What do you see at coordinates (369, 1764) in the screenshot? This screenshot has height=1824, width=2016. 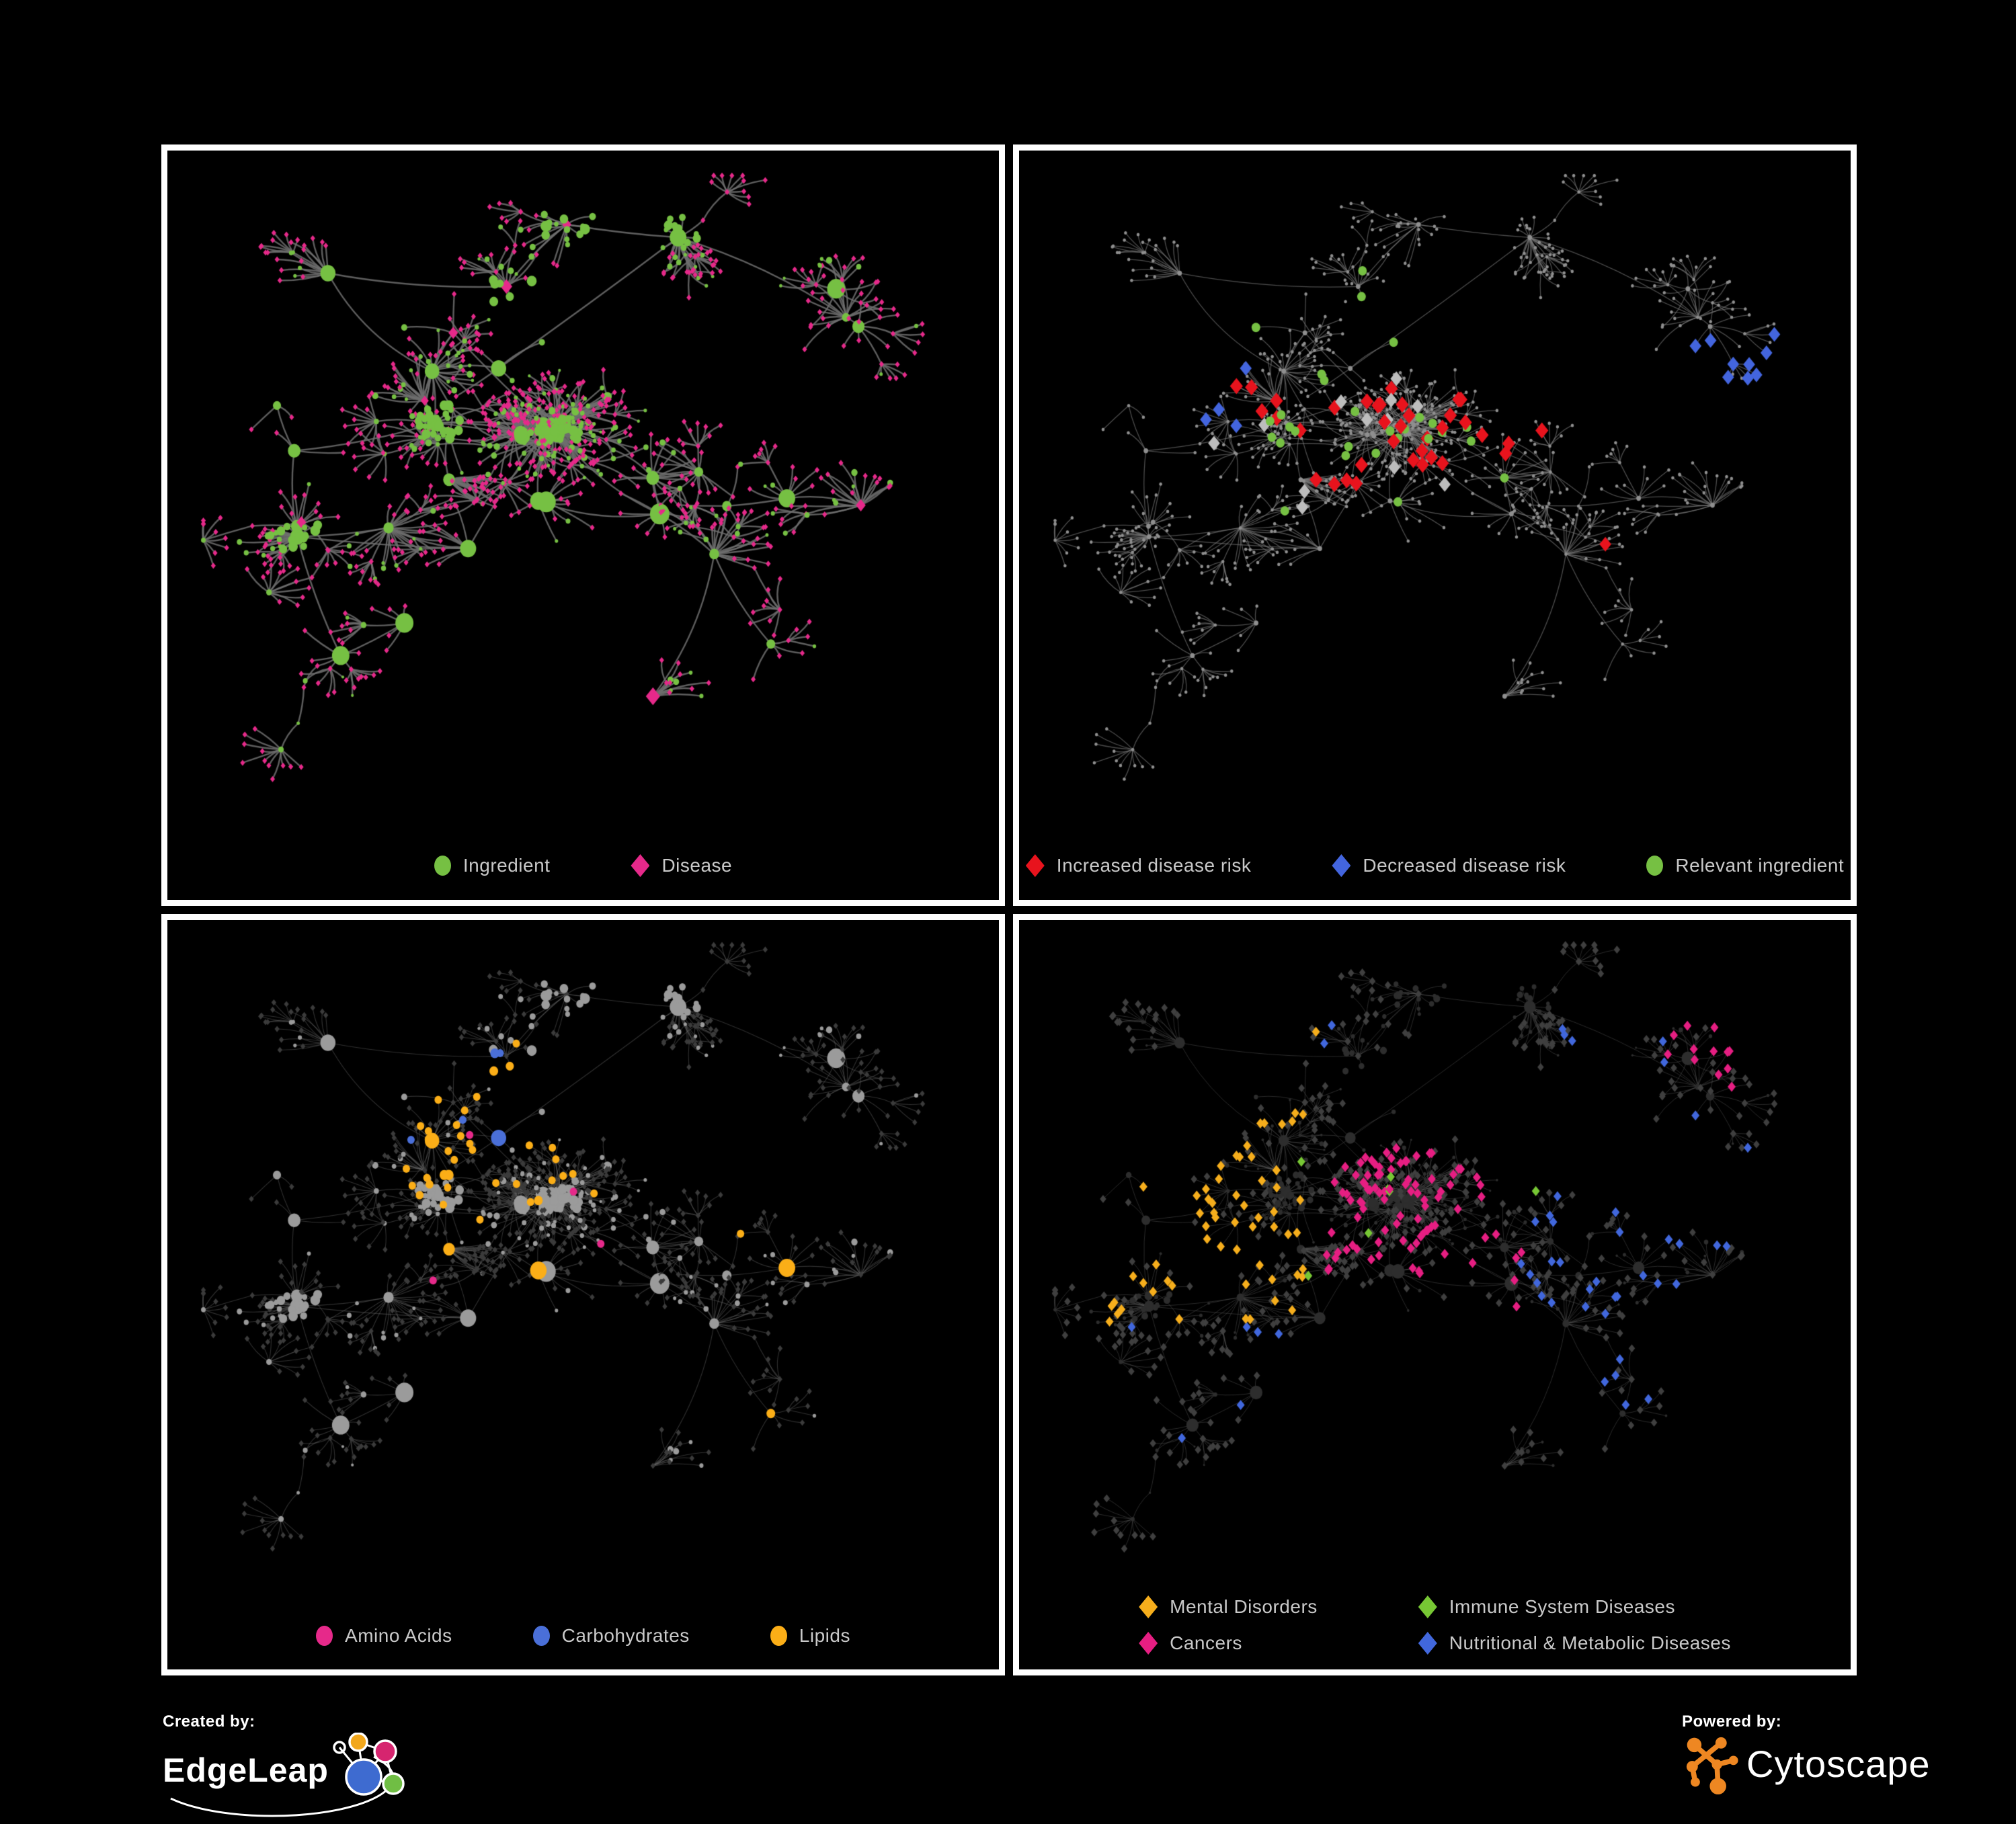 I see `edgeleap-logo-icon` at bounding box center [369, 1764].